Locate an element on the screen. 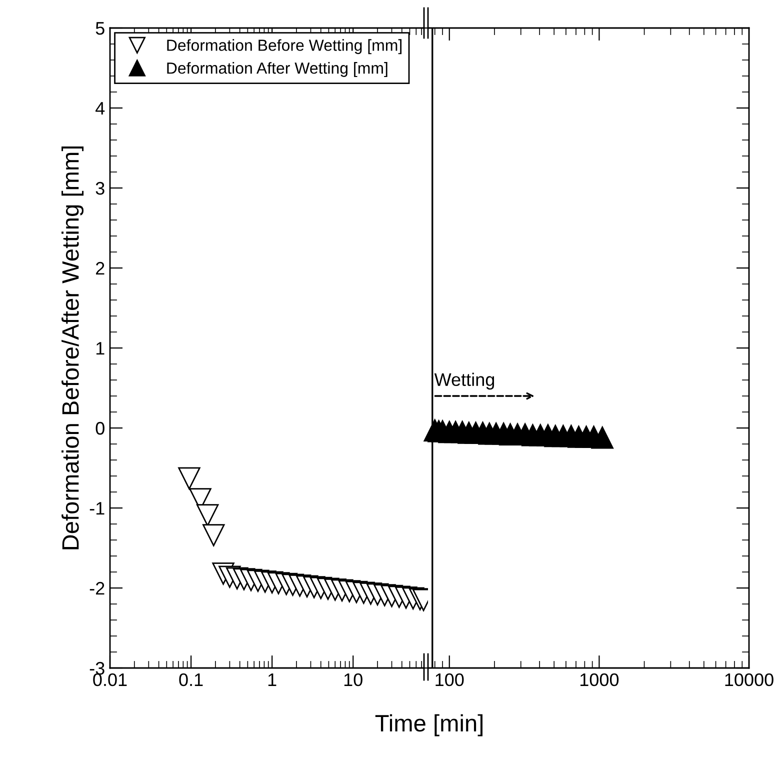  x-tick-label: 1000 is located at coordinates (599, 679).